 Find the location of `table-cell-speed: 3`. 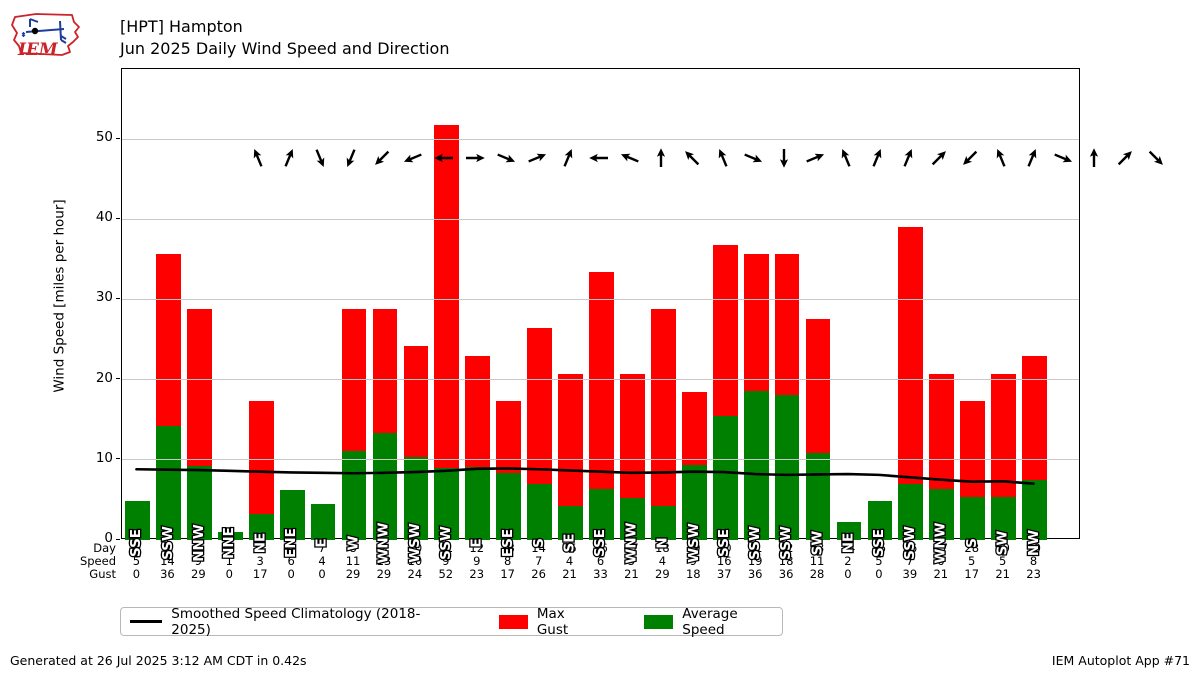

table-cell-speed: 3 is located at coordinates (260, 561).